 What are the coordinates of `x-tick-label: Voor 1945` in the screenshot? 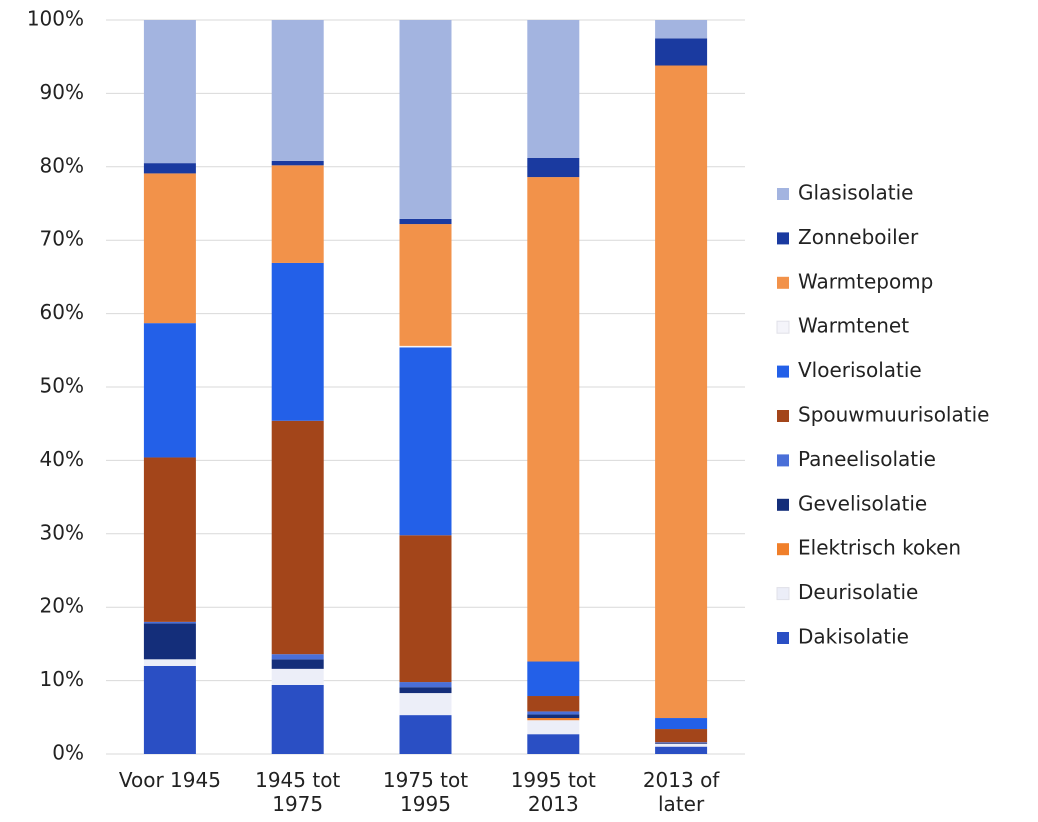 It's located at (169, 780).